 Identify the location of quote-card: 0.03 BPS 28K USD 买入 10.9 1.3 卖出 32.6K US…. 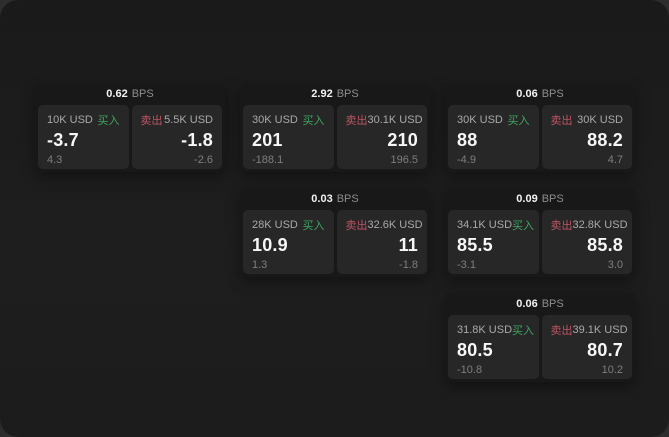
(335, 232).